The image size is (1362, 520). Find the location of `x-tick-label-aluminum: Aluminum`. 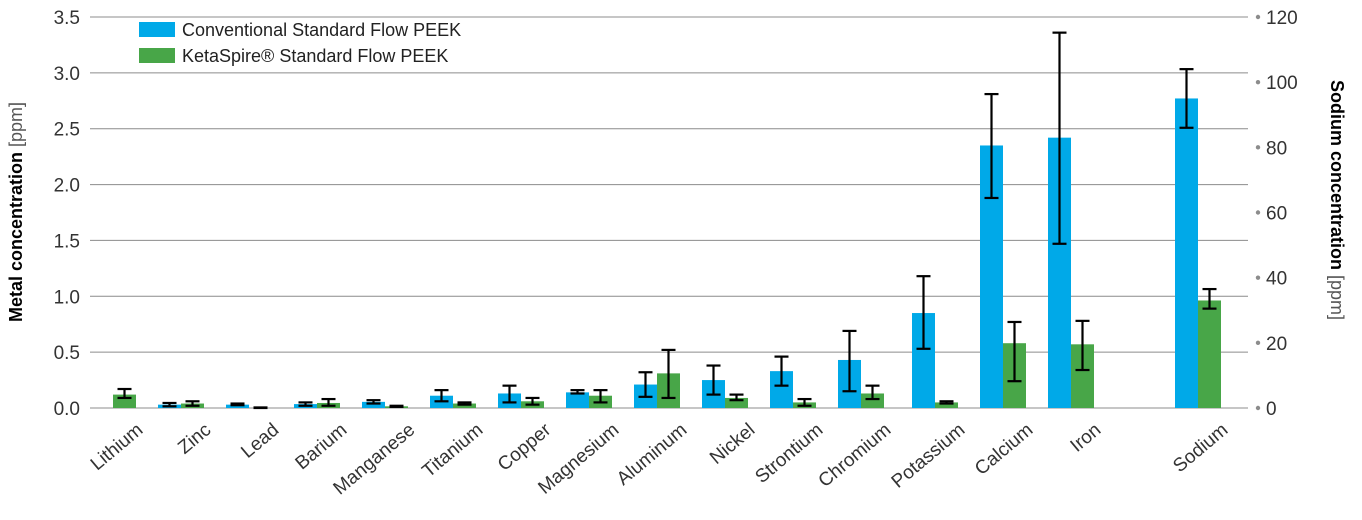

x-tick-label-aluminum: Aluminum is located at coordinates (652, 454).